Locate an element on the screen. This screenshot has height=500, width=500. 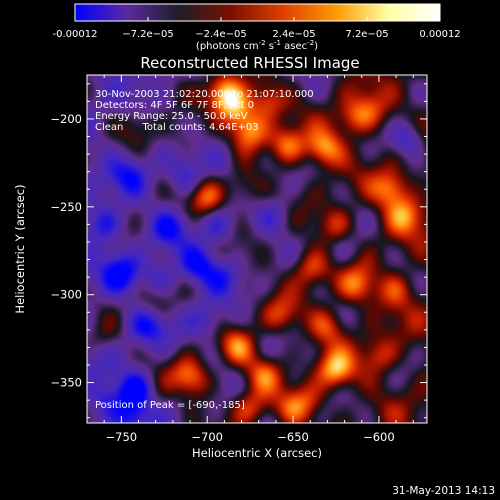
colorbar-tick-label: 0.00012 is located at coordinates (439, 34).